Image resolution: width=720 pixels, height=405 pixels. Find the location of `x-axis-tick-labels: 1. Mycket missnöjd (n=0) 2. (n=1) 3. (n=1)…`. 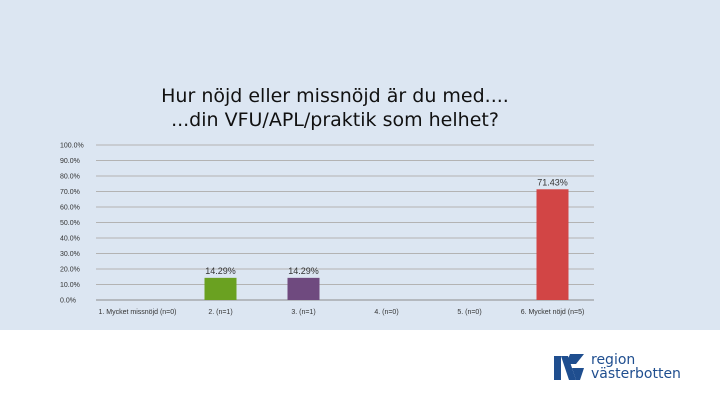

x-axis-tick-labels: 1. Mycket missnöjd (n=0) 2. (n=1) 3. (n=1)… is located at coordinates (342, 312).